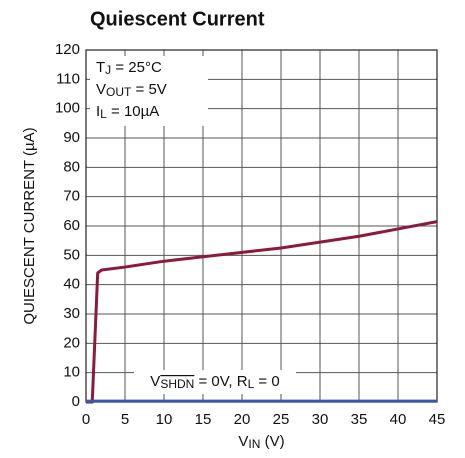  Describe the element at coordinates (136, 67) in the screenshot. I see `text-part: = 25°C` at that location.